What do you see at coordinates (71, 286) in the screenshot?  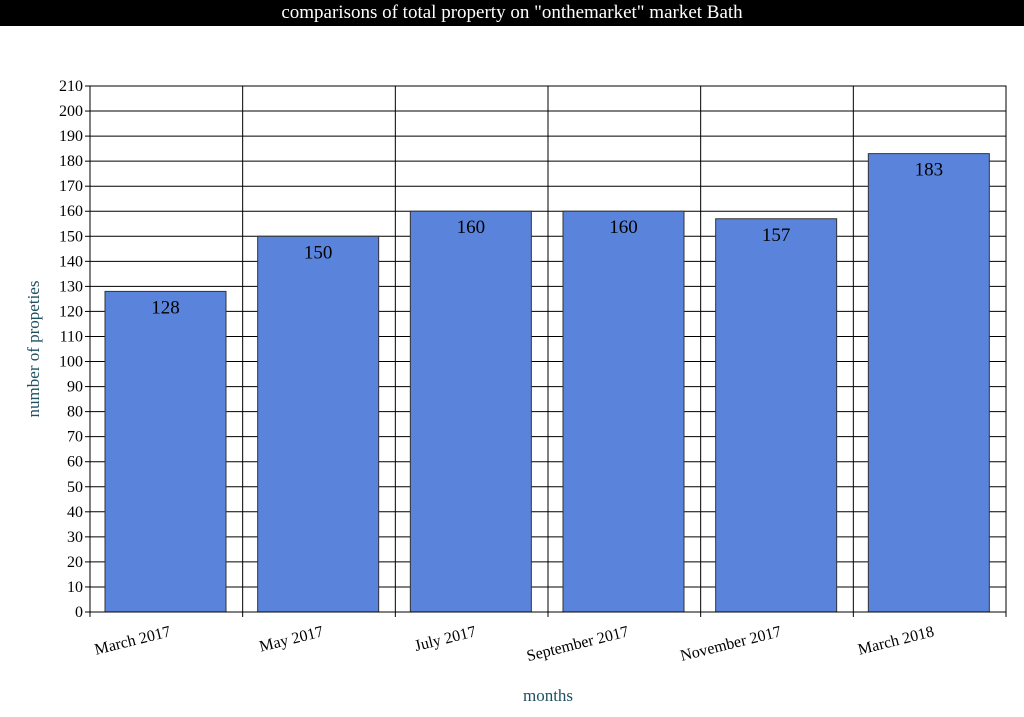 I see `y-tick-label: 130` at bounding box center [71, 286].